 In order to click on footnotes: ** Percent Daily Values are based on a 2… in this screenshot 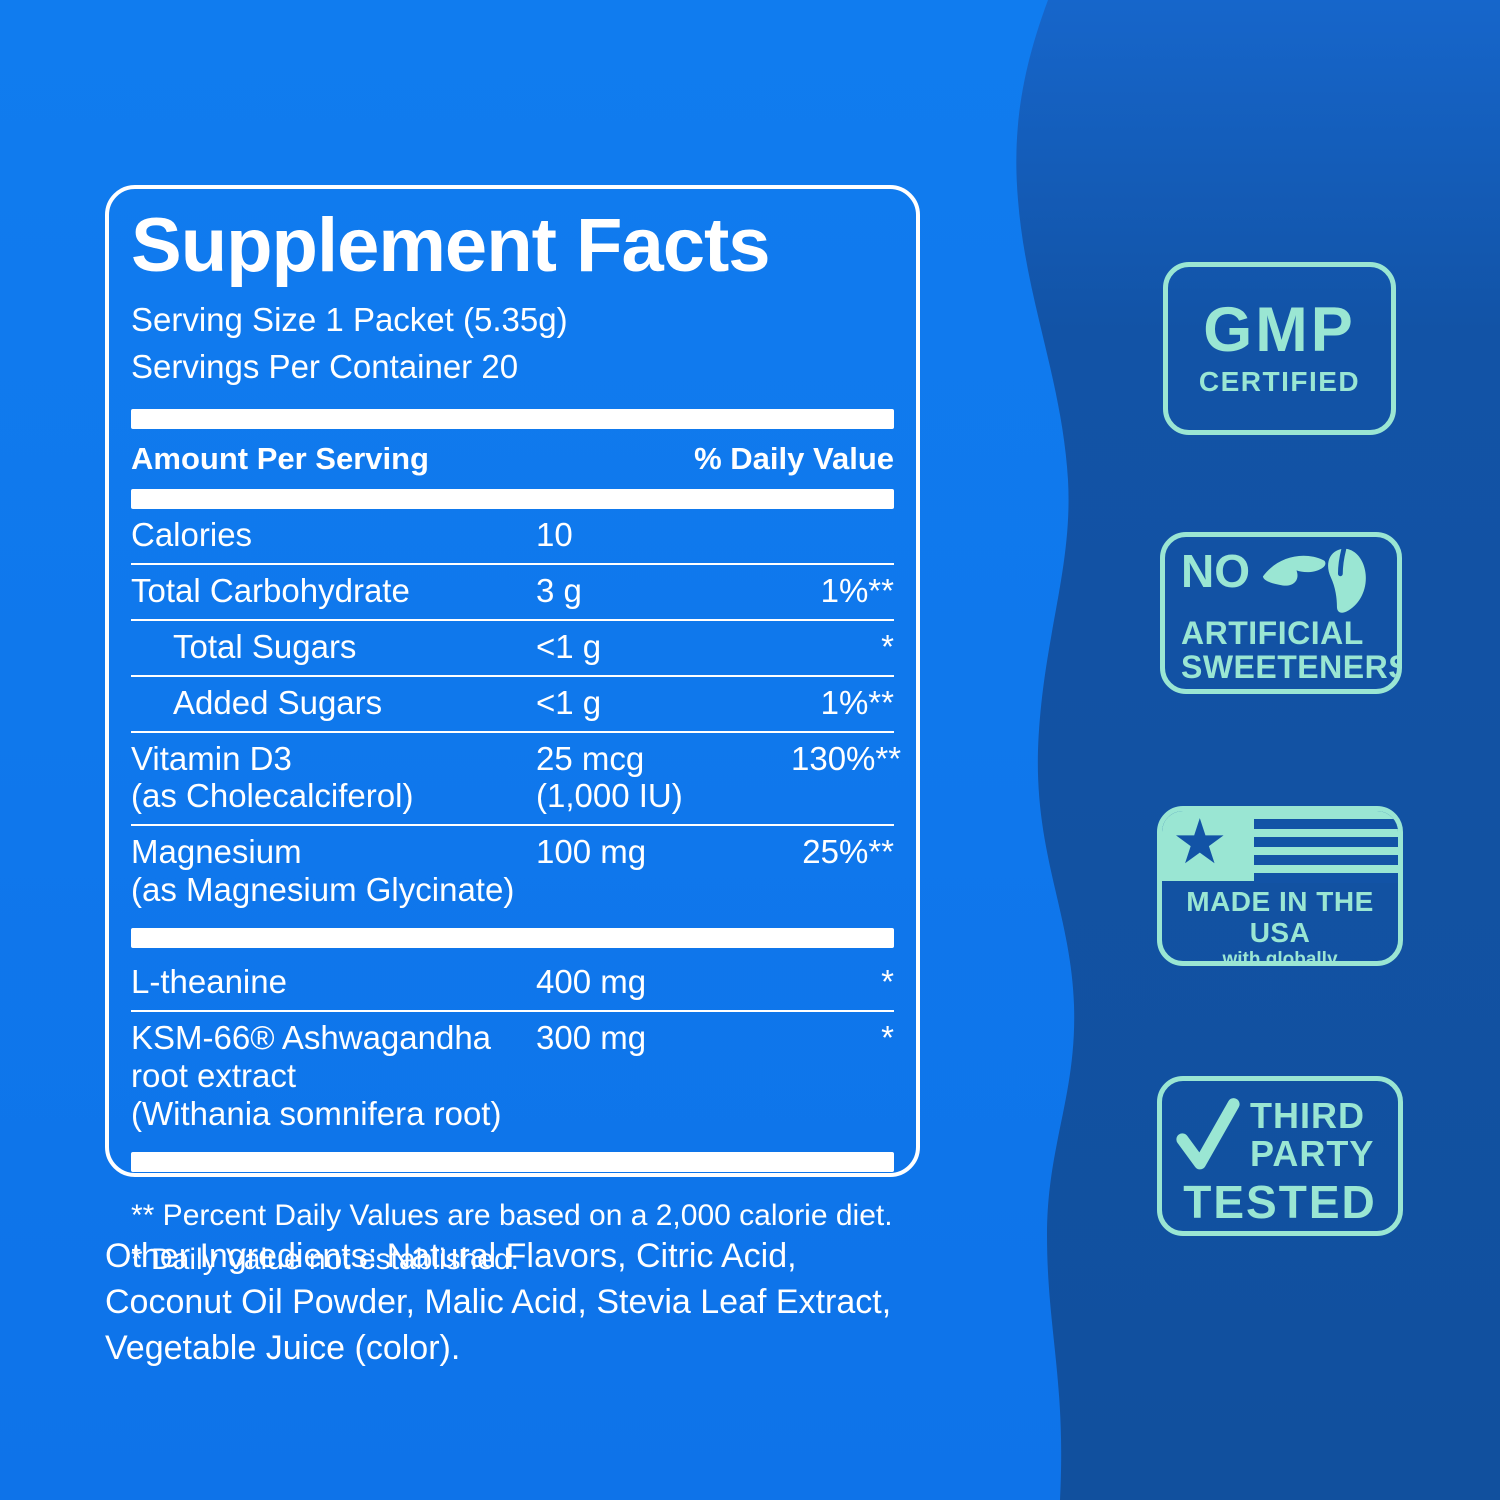, I will do `click(512, 1230)`.